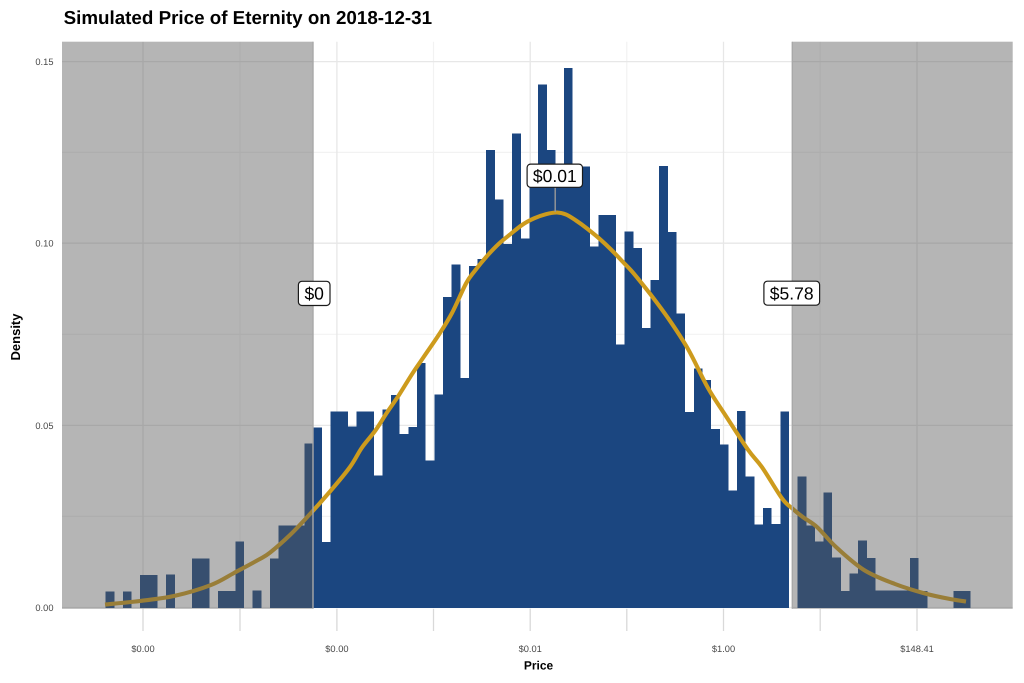 The image size is (1024, 683). Describe the element at coordinates (44, 62) in the screenshot. I see `svg-text: 0.15` at that location.